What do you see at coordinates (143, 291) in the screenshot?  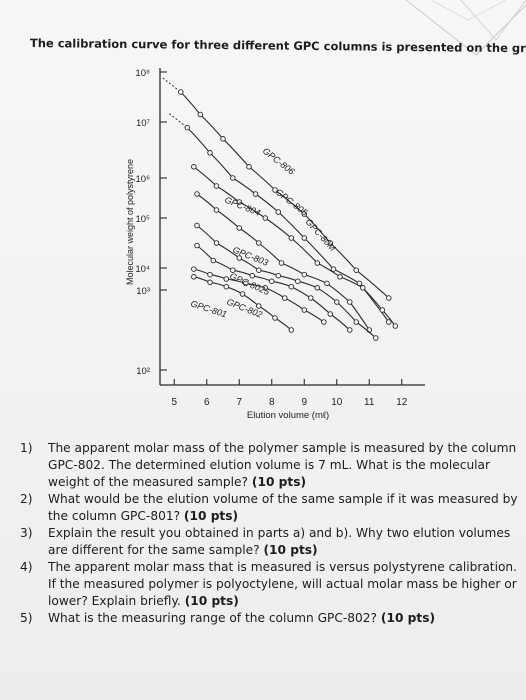 I see `y-tick-label: 10³` at bounding box center [143, 291].